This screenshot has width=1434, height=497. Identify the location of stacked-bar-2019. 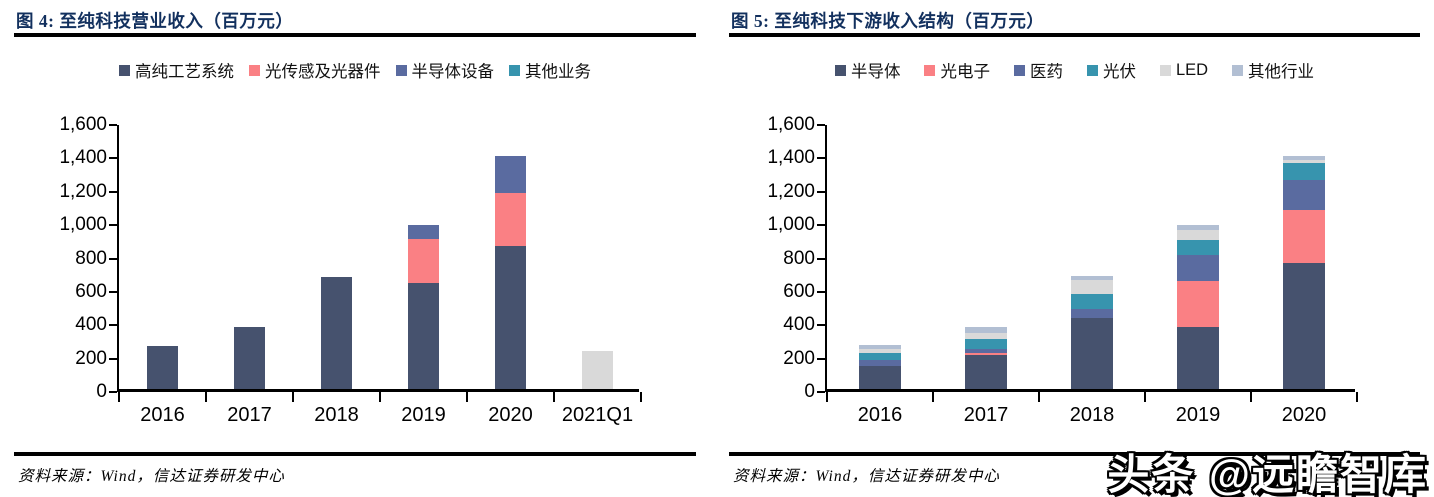
(423, 255).